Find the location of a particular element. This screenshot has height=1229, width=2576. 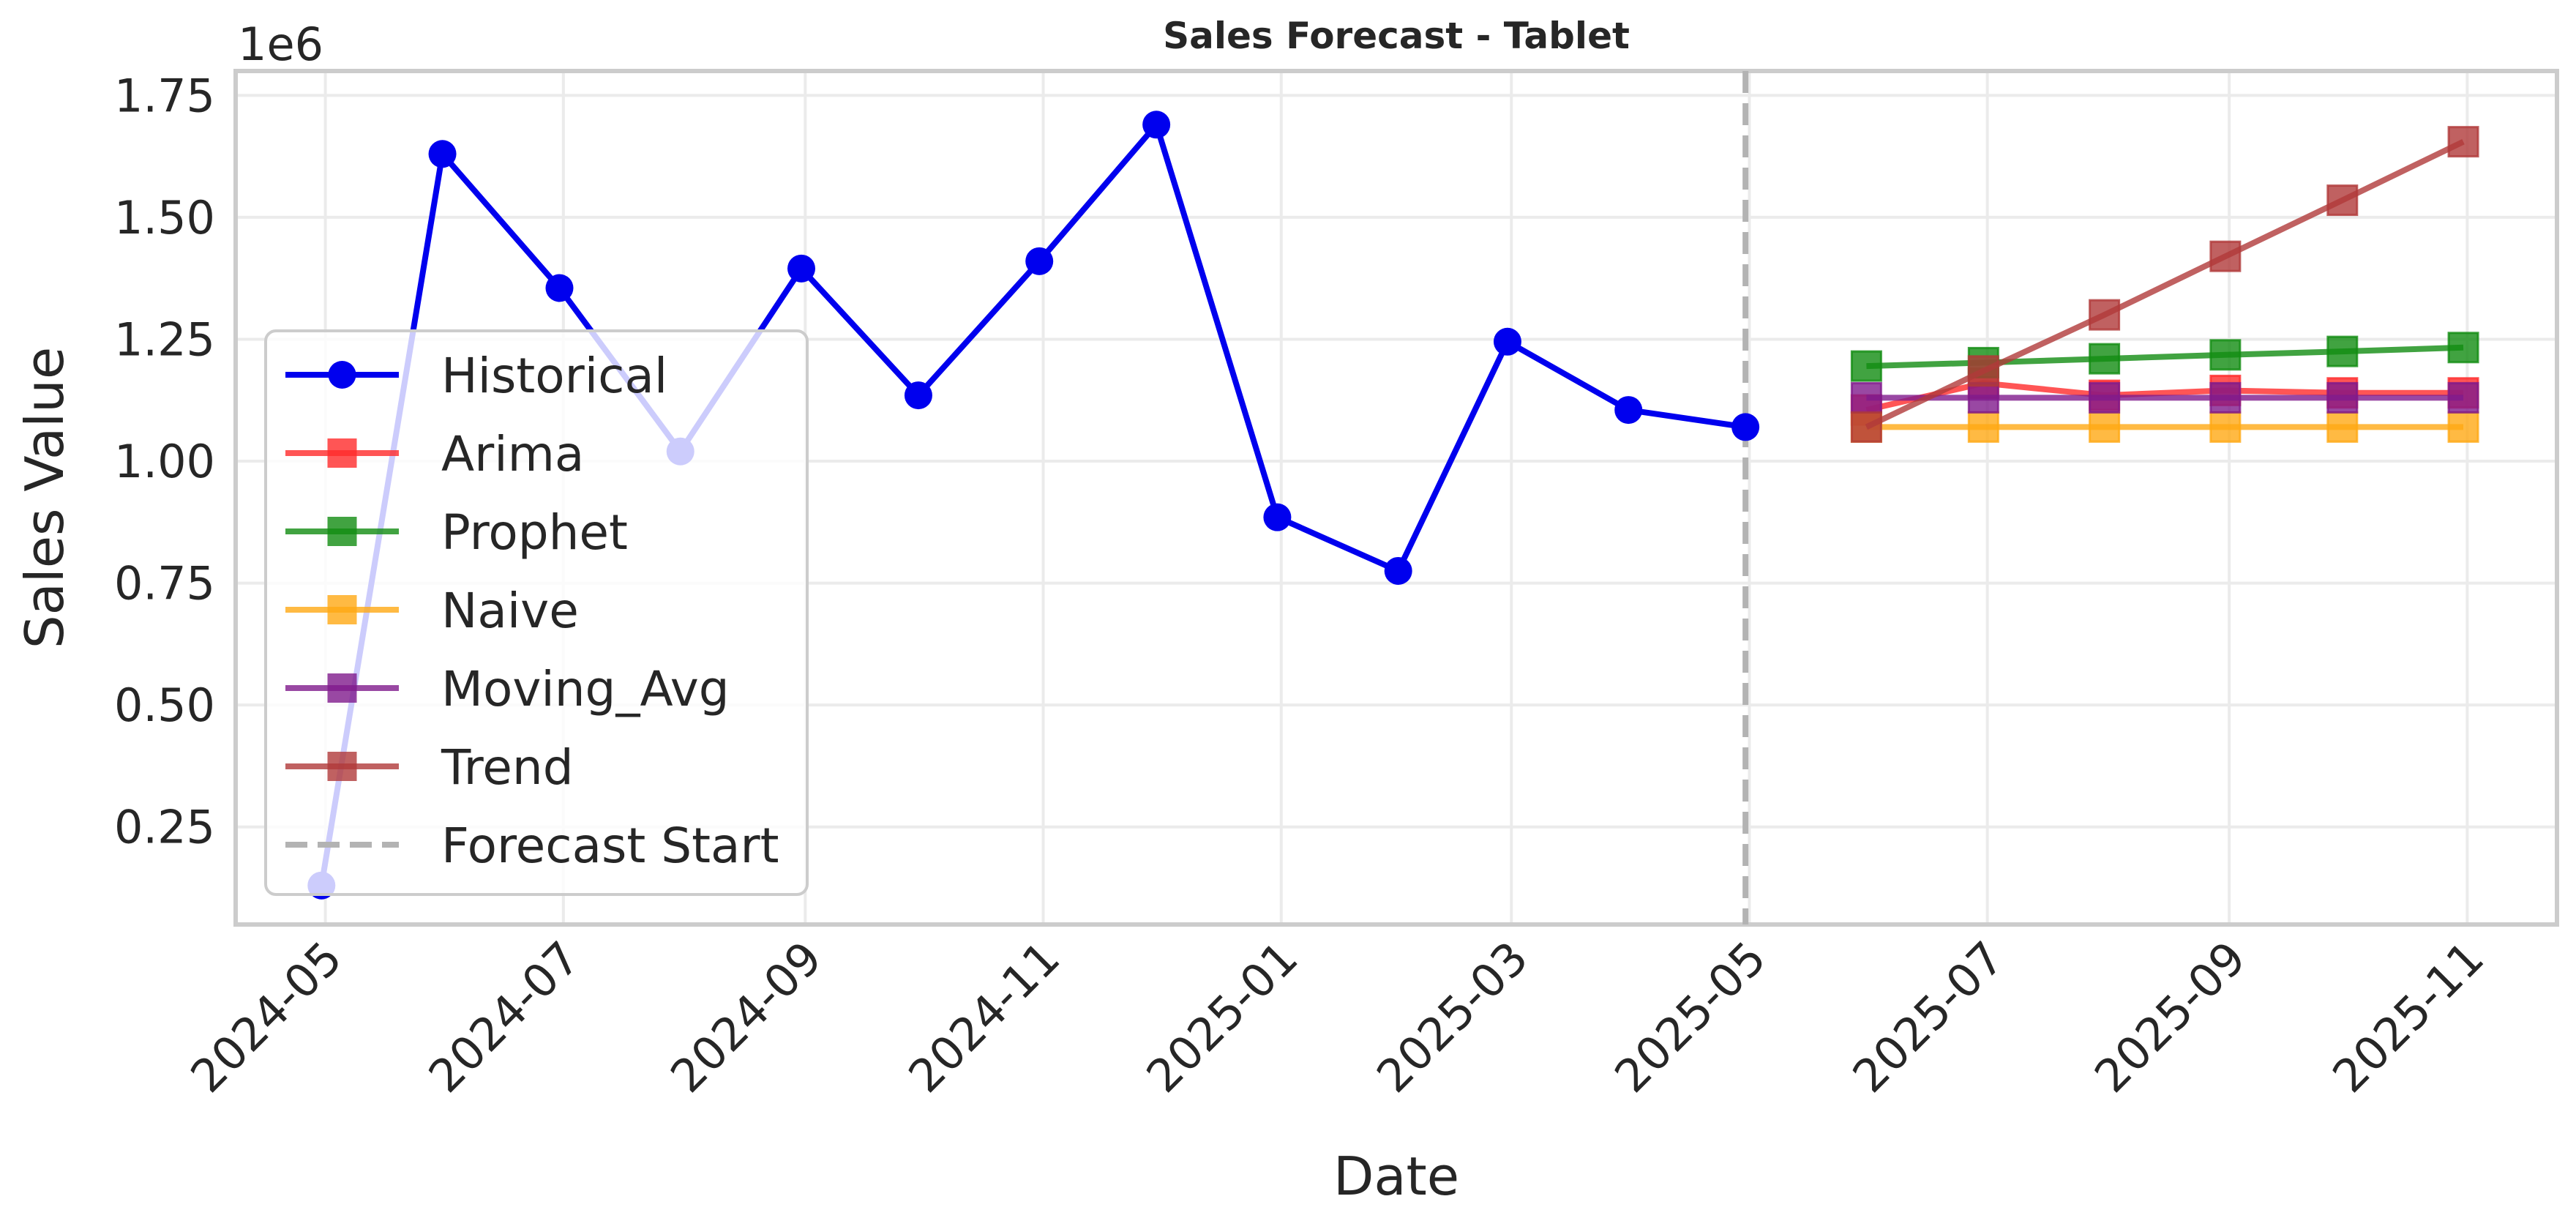

y-tick-label: 0.50 is located at coordinates (164, 705).